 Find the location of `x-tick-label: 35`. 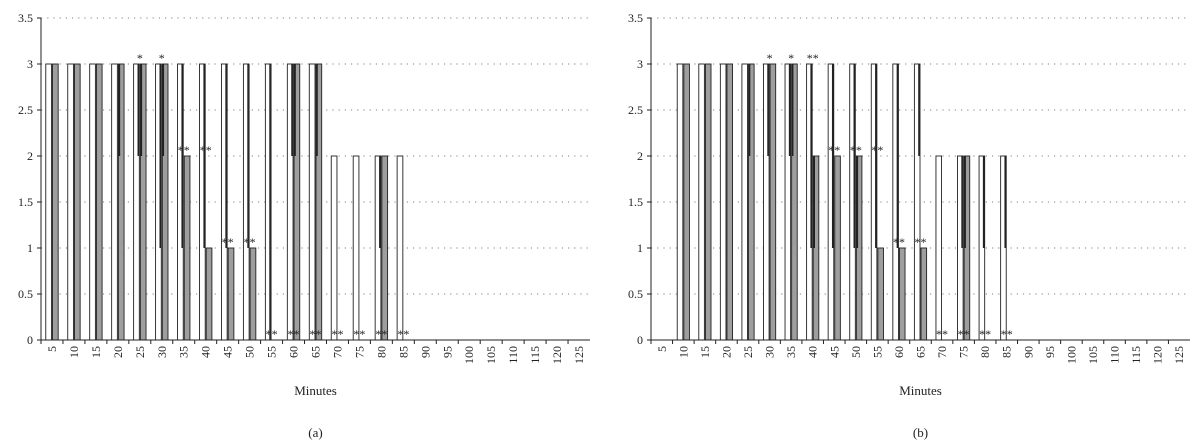

x-tick-label: 35 is located at coordinates (184, 352).